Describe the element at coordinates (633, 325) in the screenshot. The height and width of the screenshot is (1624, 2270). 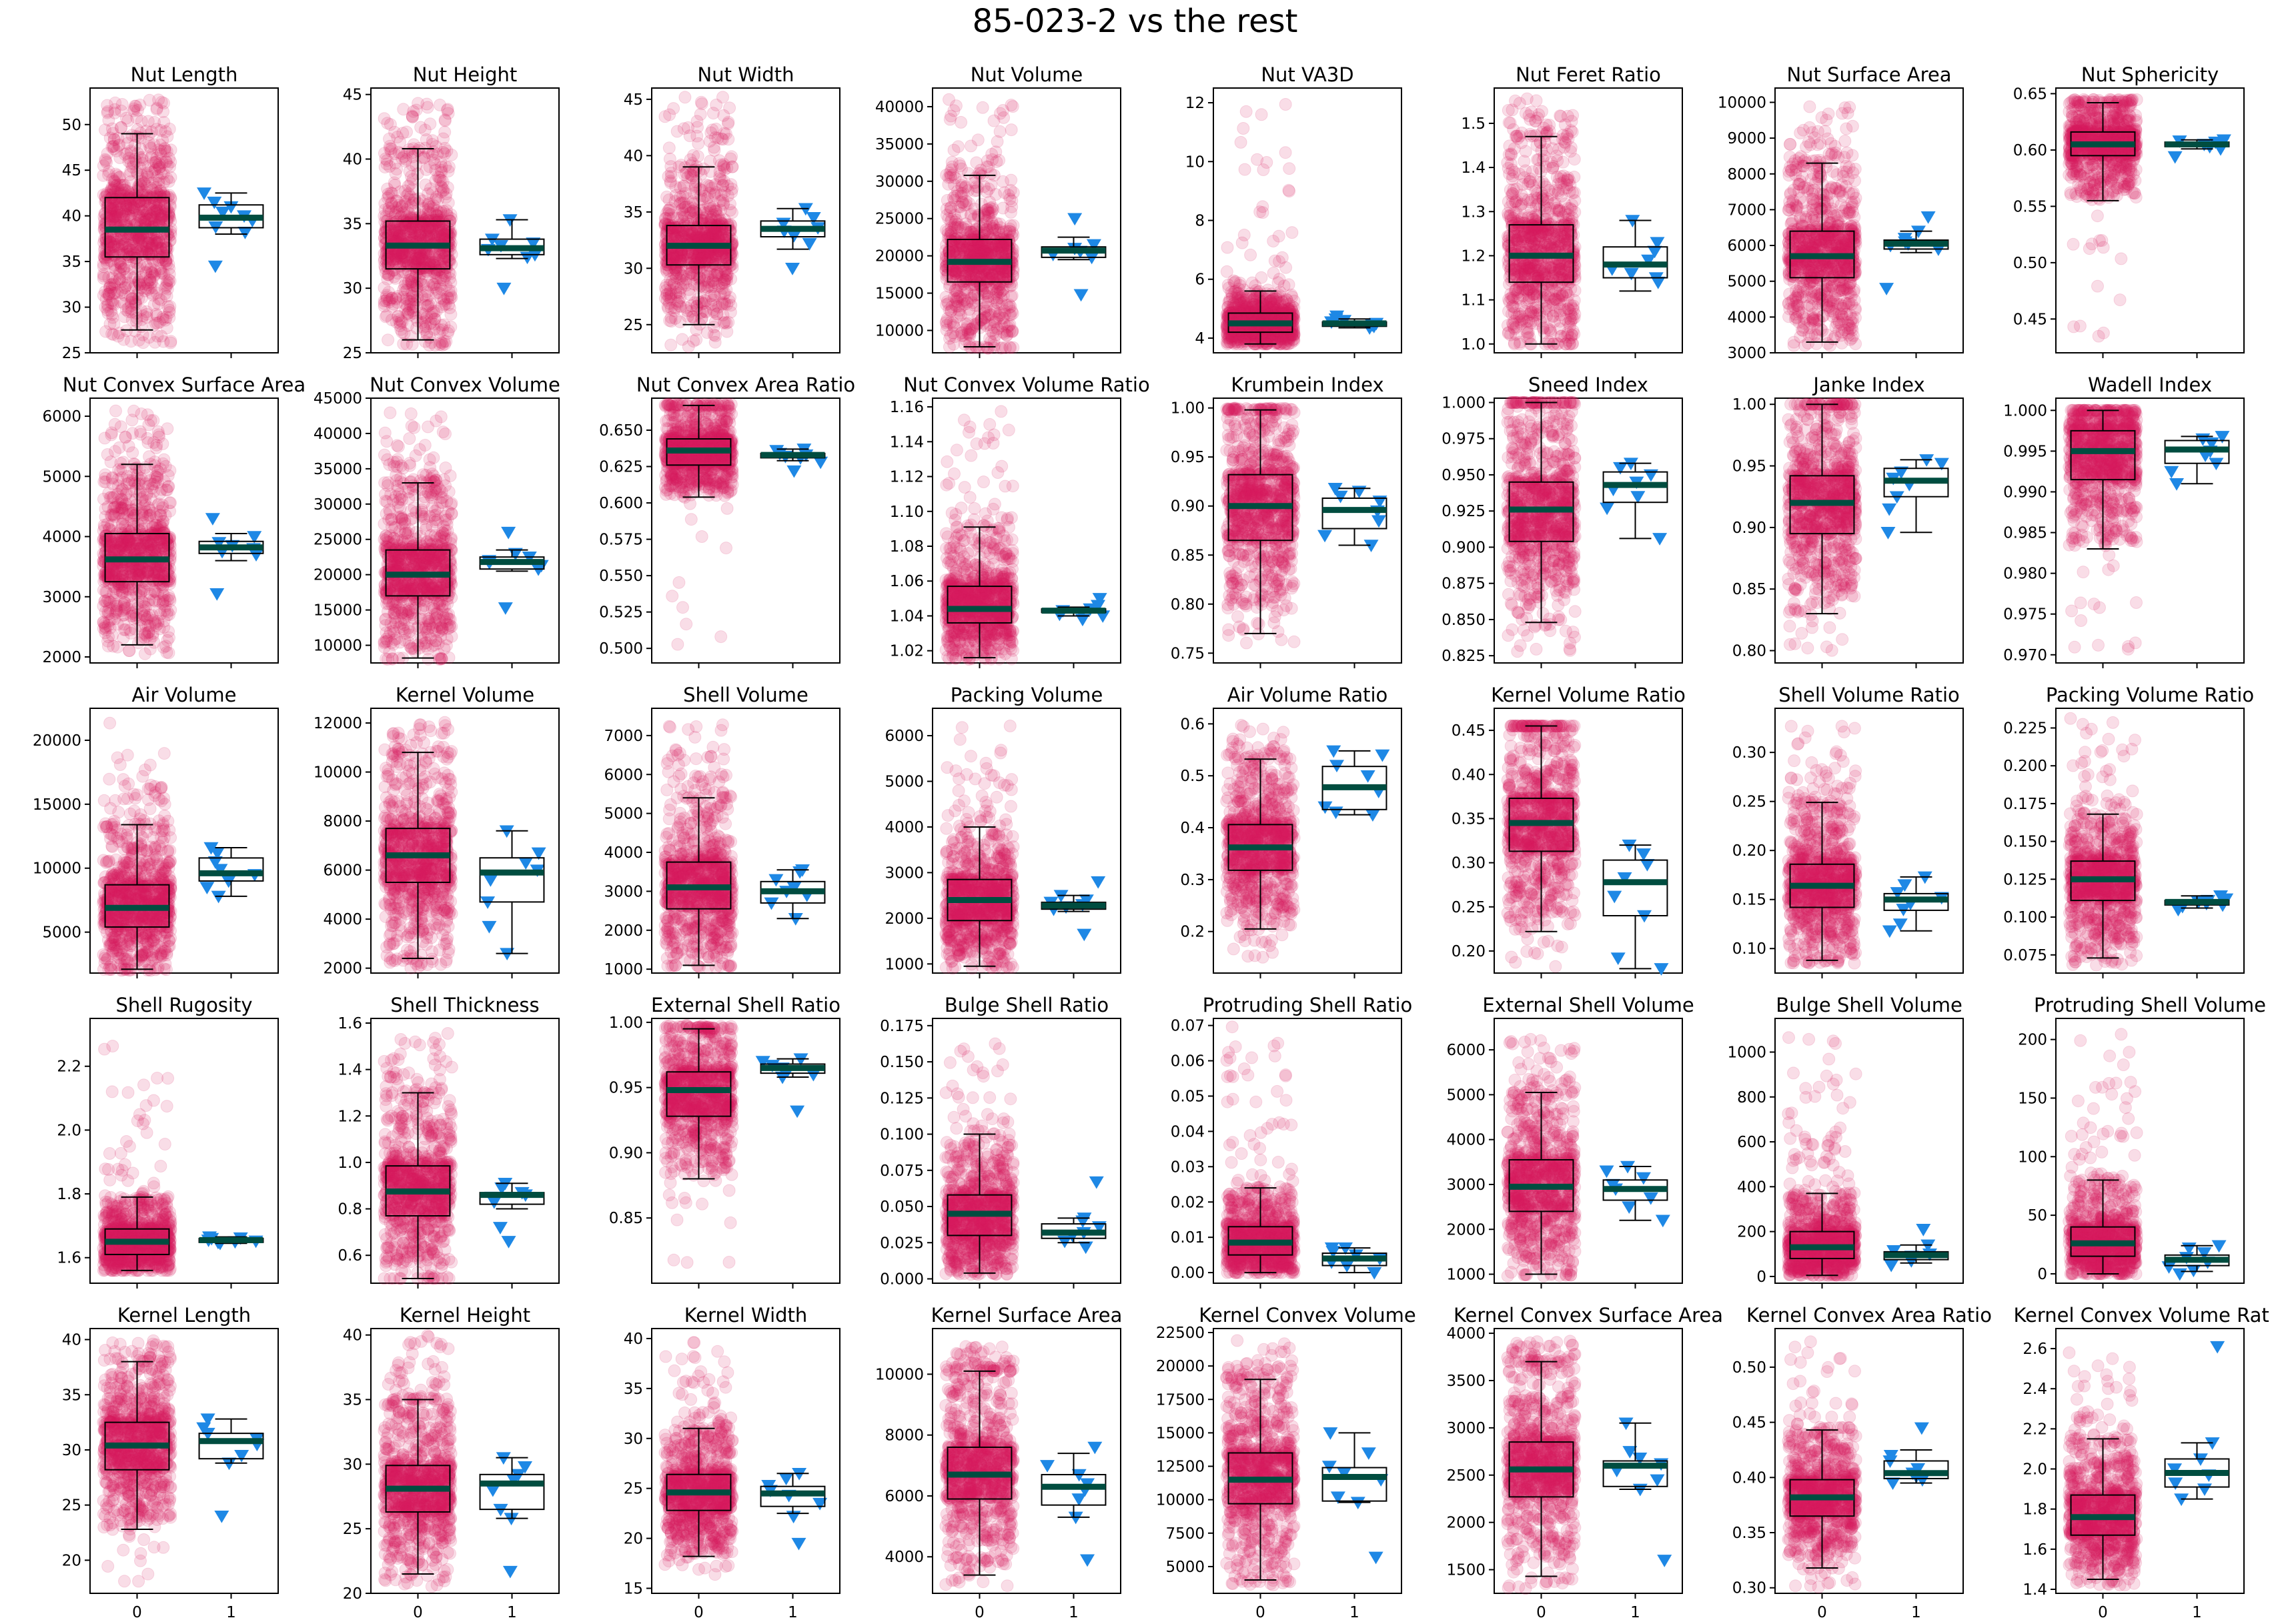
I see `y-tick-label: 25` at that location.